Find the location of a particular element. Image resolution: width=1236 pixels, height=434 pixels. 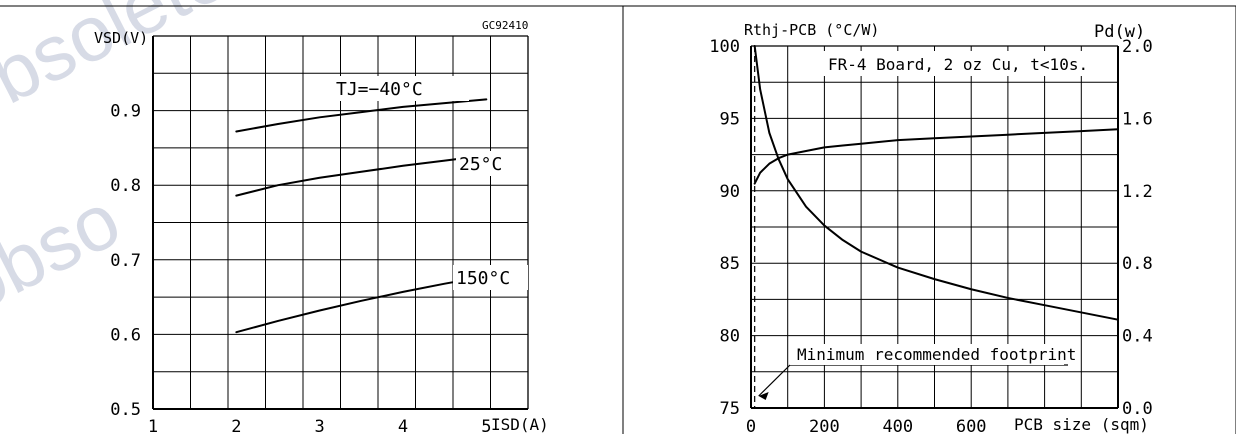

right-right-y-tick-label: 1.6 is located at coordinates (1137, 119).